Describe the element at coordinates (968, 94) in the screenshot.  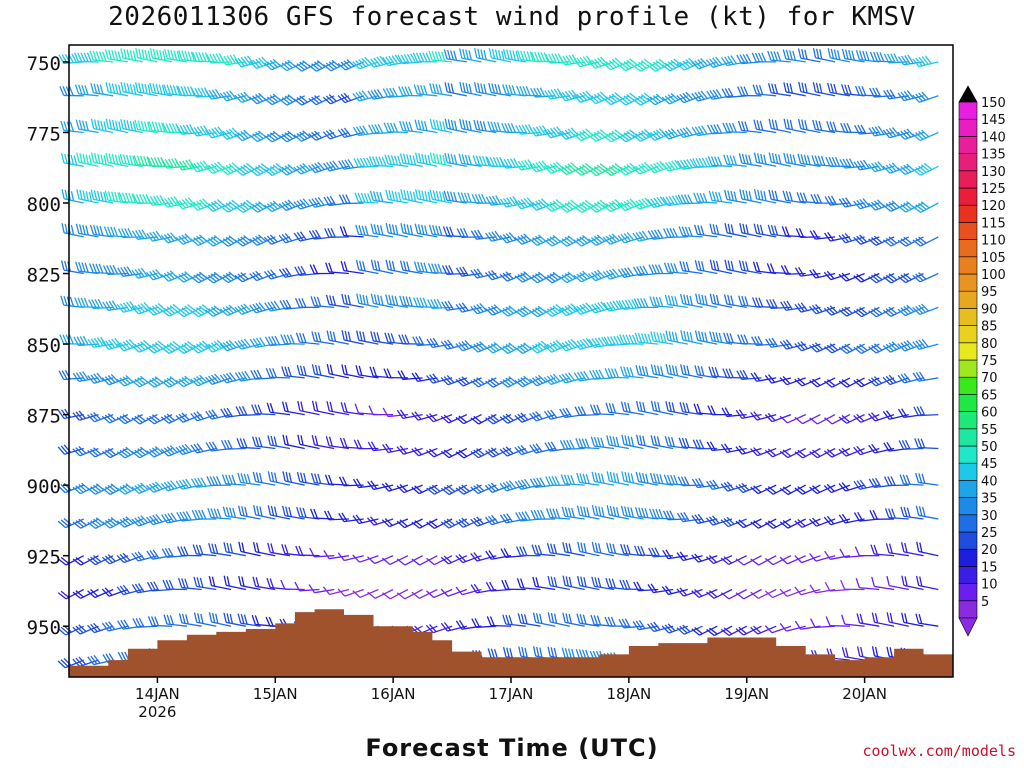
I see `colorbar-max-arrow` at that location.